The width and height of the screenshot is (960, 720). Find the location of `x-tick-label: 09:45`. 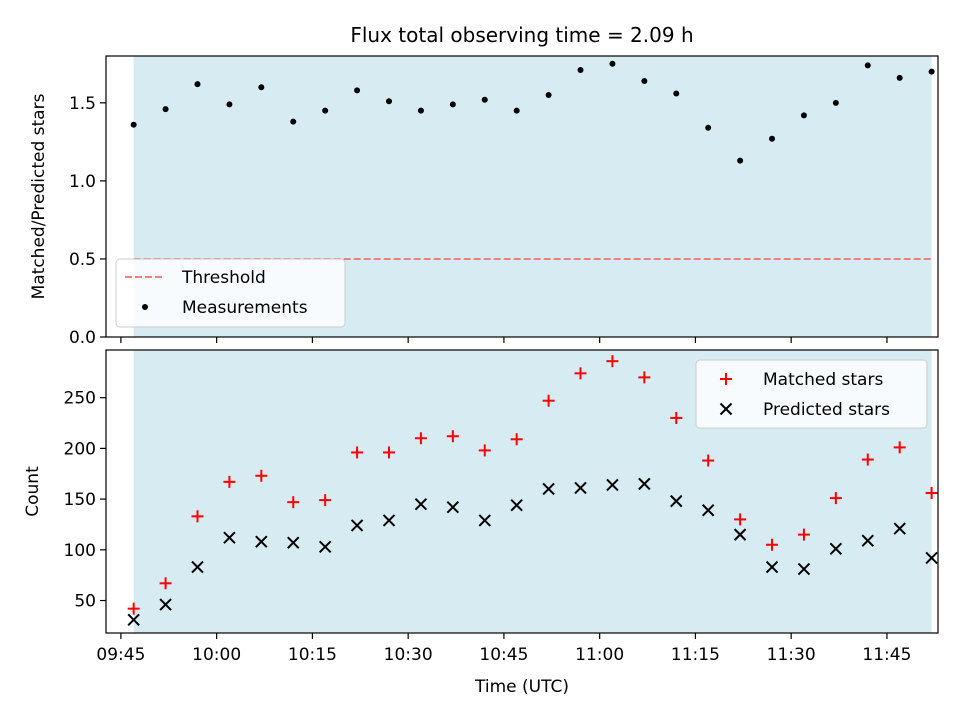

x-tick-label: 09:45 is located at coordinates (120, 655).